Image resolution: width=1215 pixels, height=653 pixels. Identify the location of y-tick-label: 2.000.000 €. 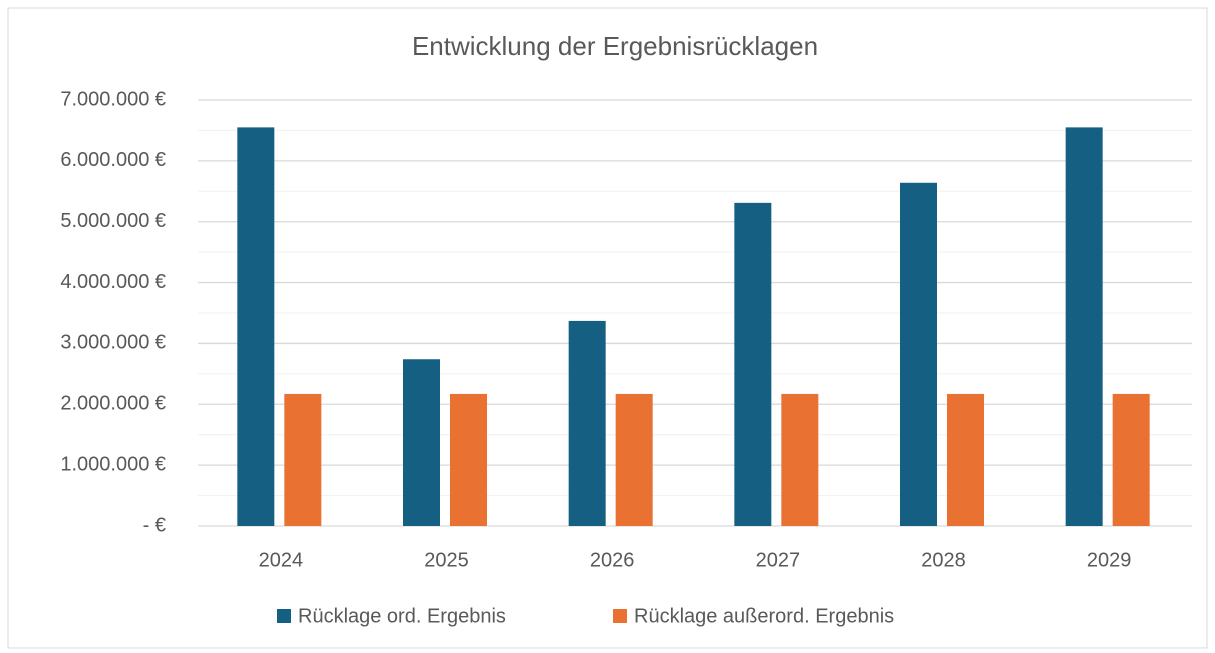
(113, 404).